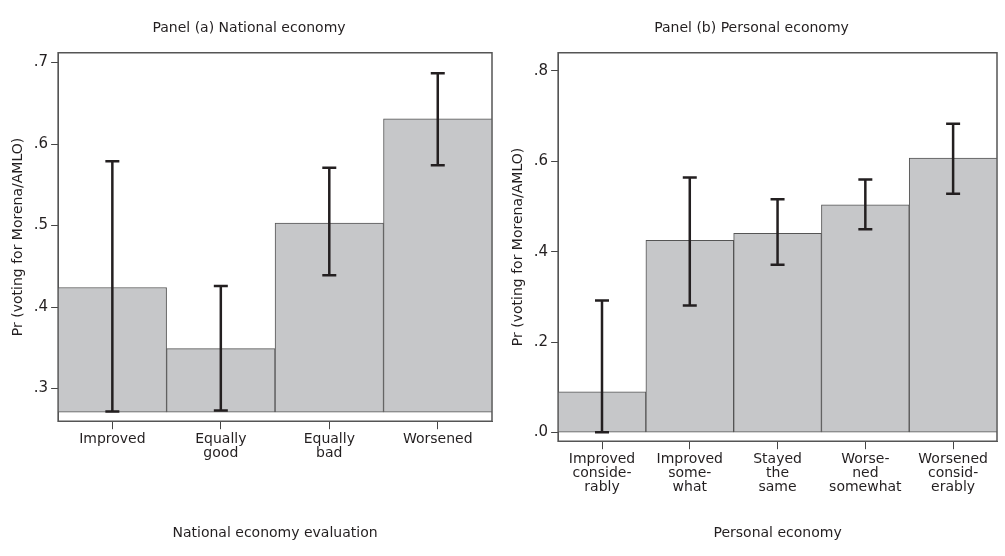 Image resolution: width=1005 pixels, height=556 pixels. Describe the element at coordinates (777, 532) in the screenshot. I see `x-axis-title: Personal economy` at that location.